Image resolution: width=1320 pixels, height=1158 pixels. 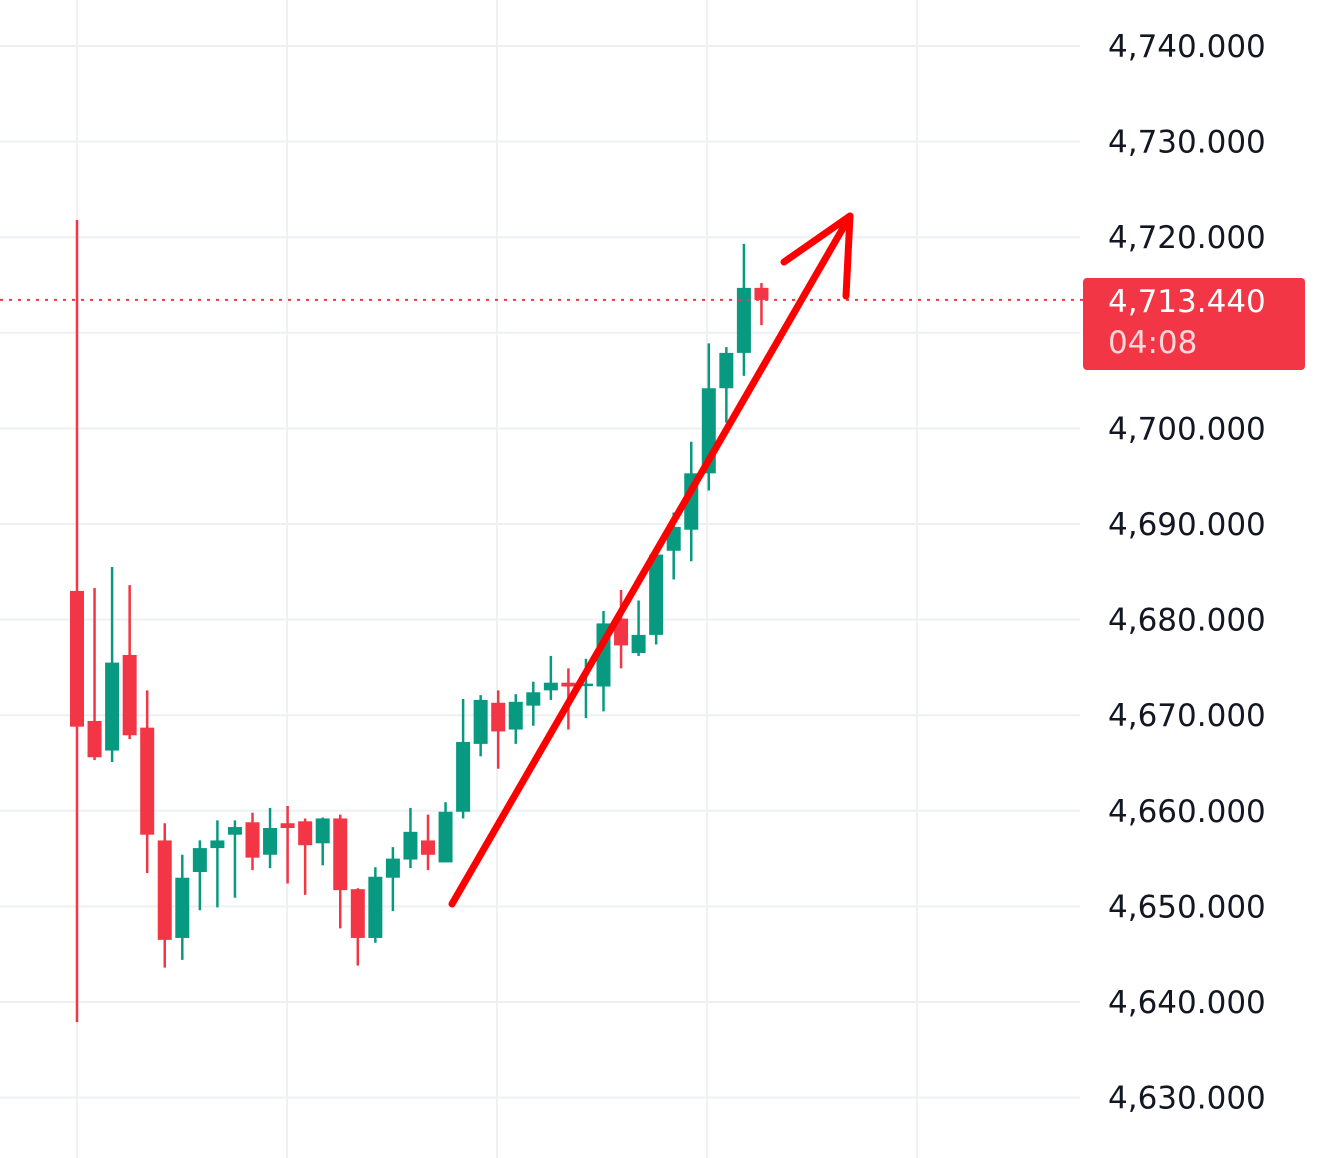 What do you see at coordinates (1153, 343) in the screenshot?
I see `bar-countdown: 04:08` at bounding box center [1153, 343].